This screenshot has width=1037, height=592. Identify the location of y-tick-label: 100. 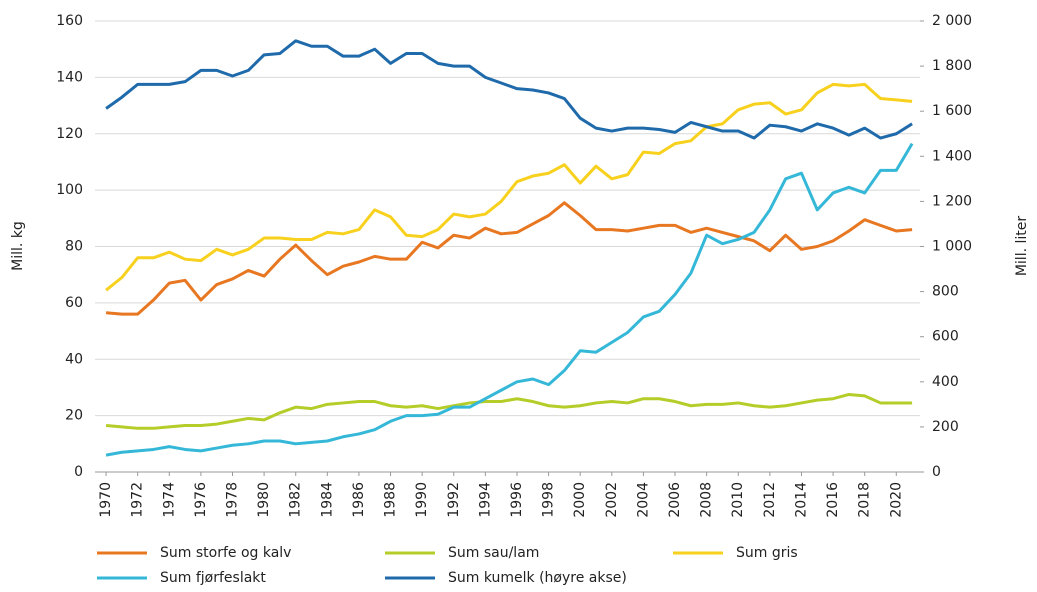
(69, 190).